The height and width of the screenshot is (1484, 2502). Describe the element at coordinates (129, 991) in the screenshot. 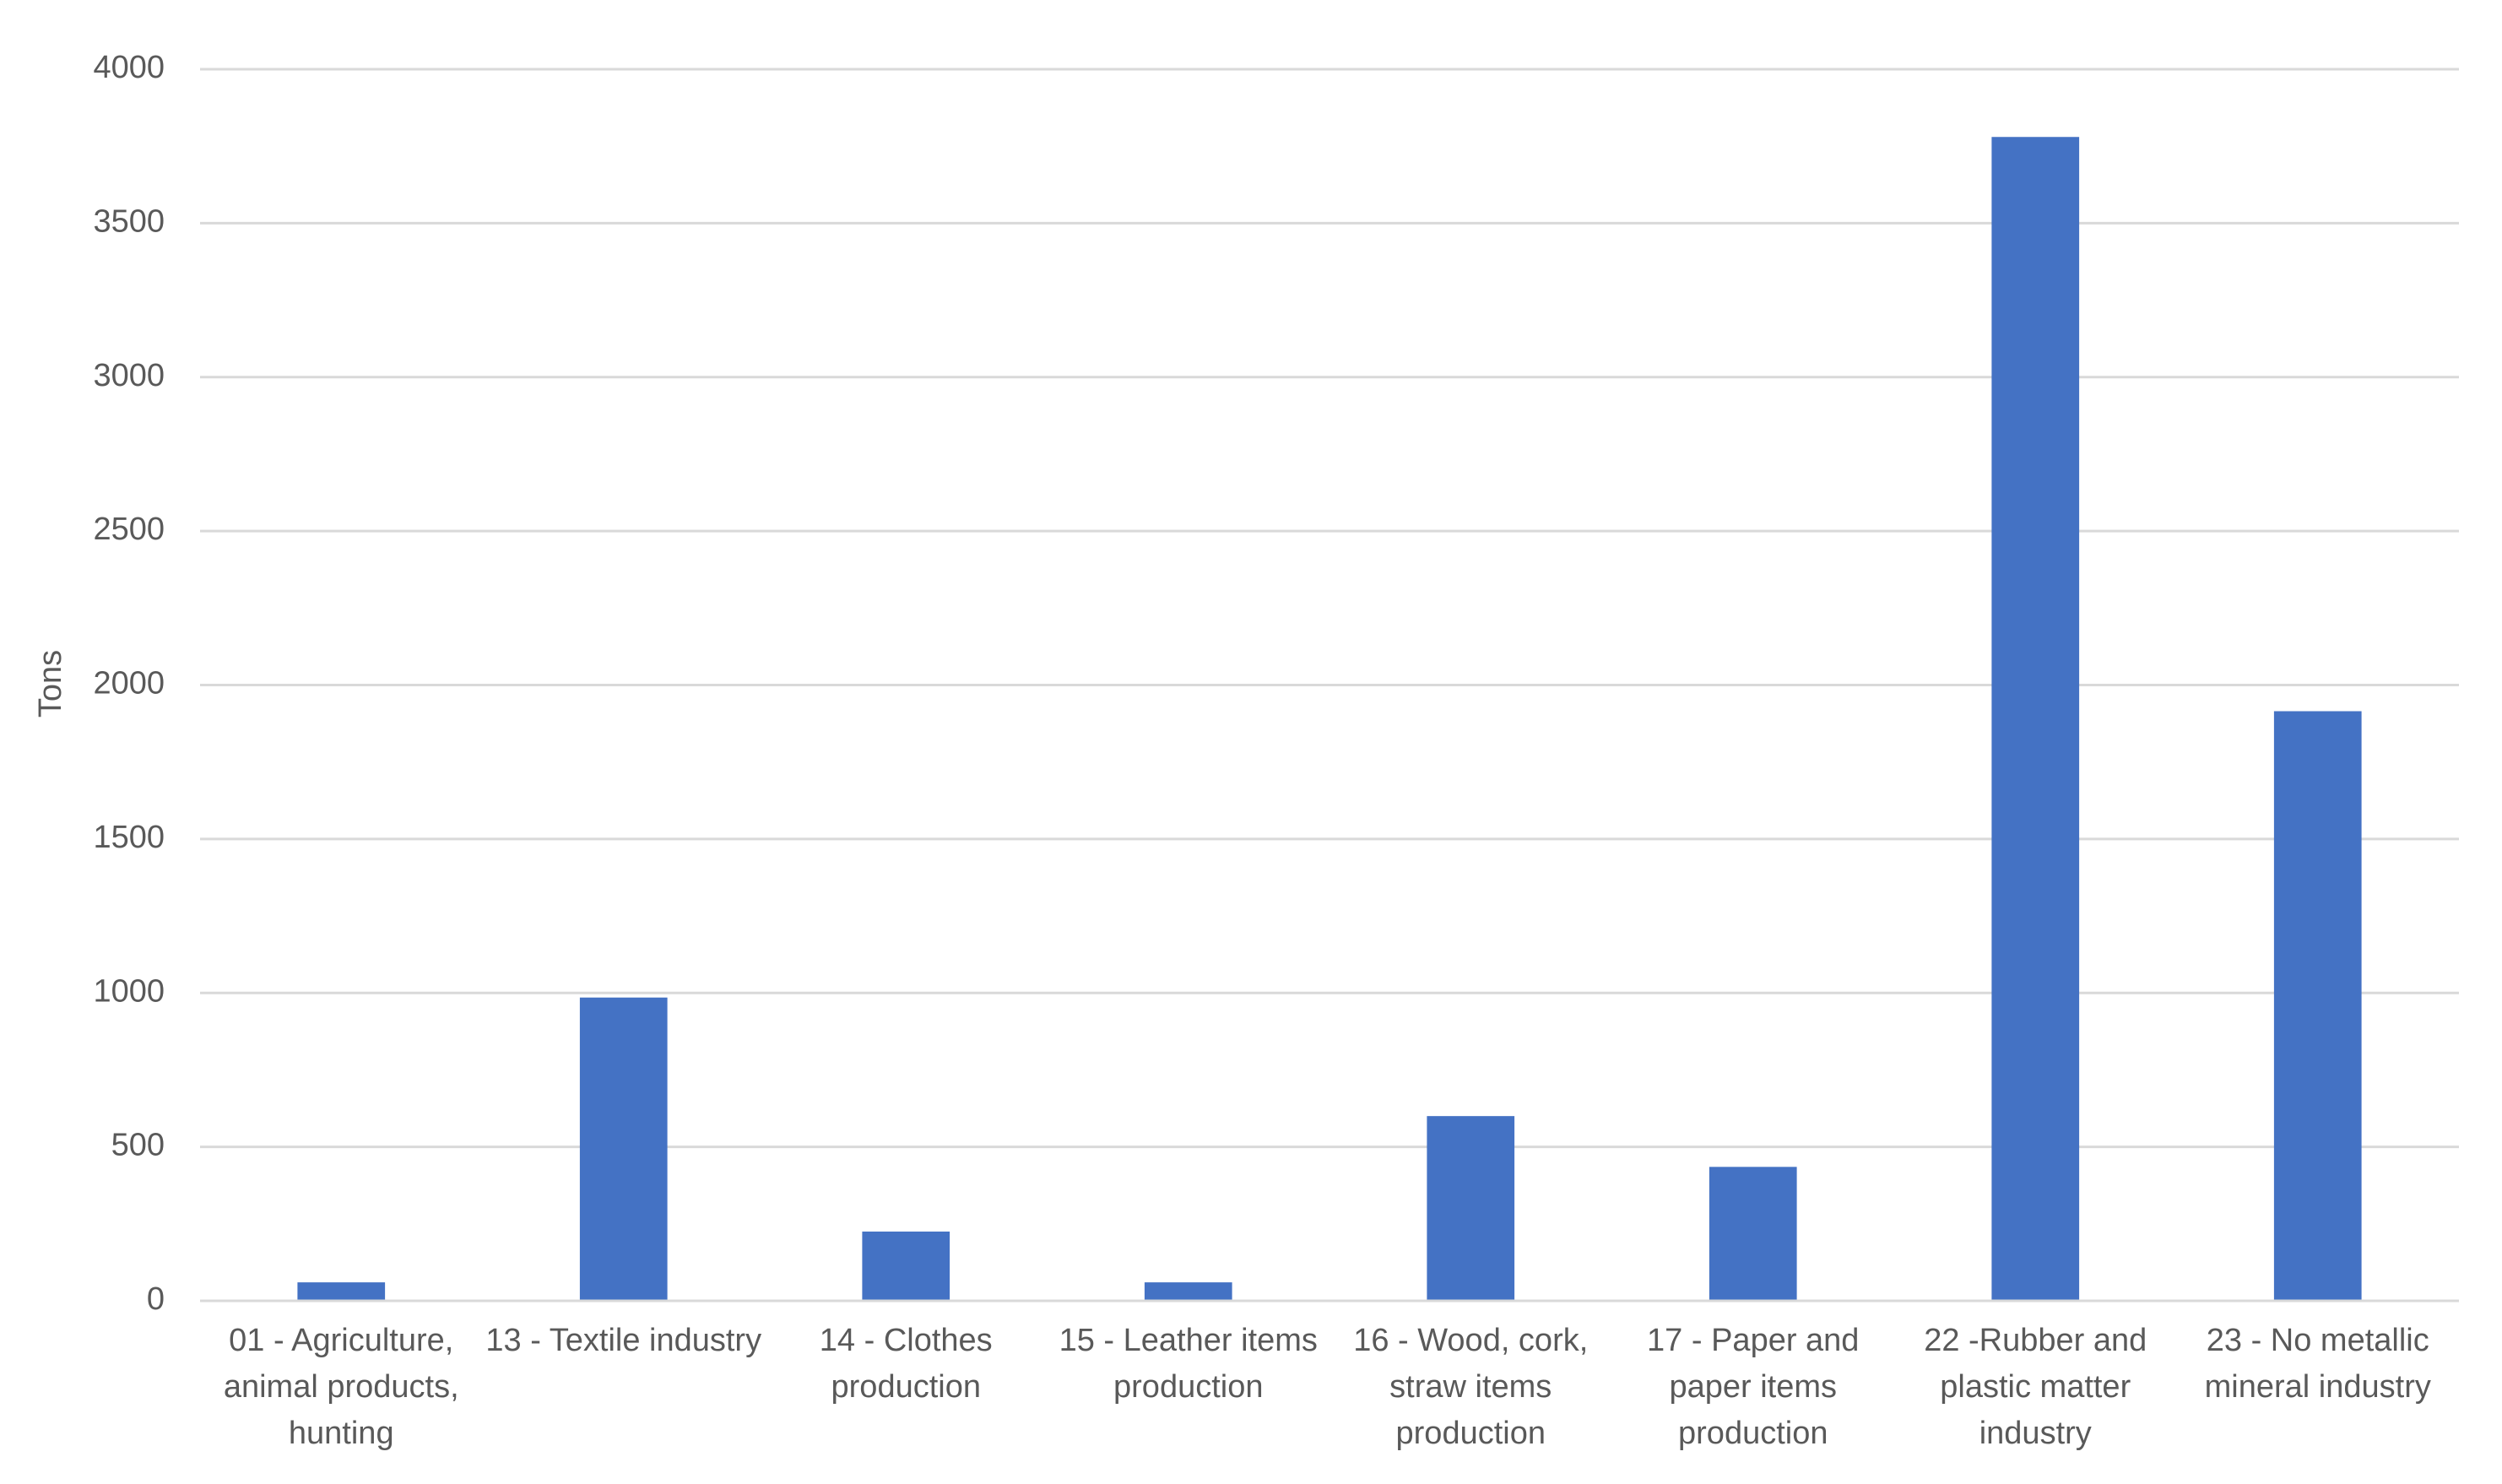

I see `y-tick-label: 1000` at that location.